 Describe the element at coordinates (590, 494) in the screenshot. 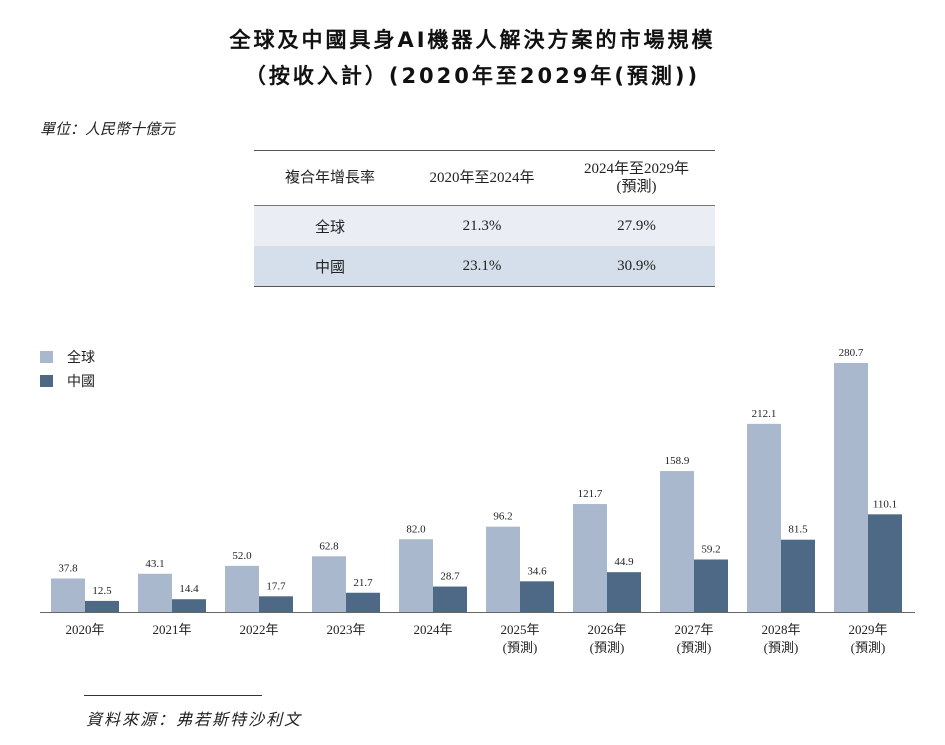

I see `data-label-global: 121.7` at that location.